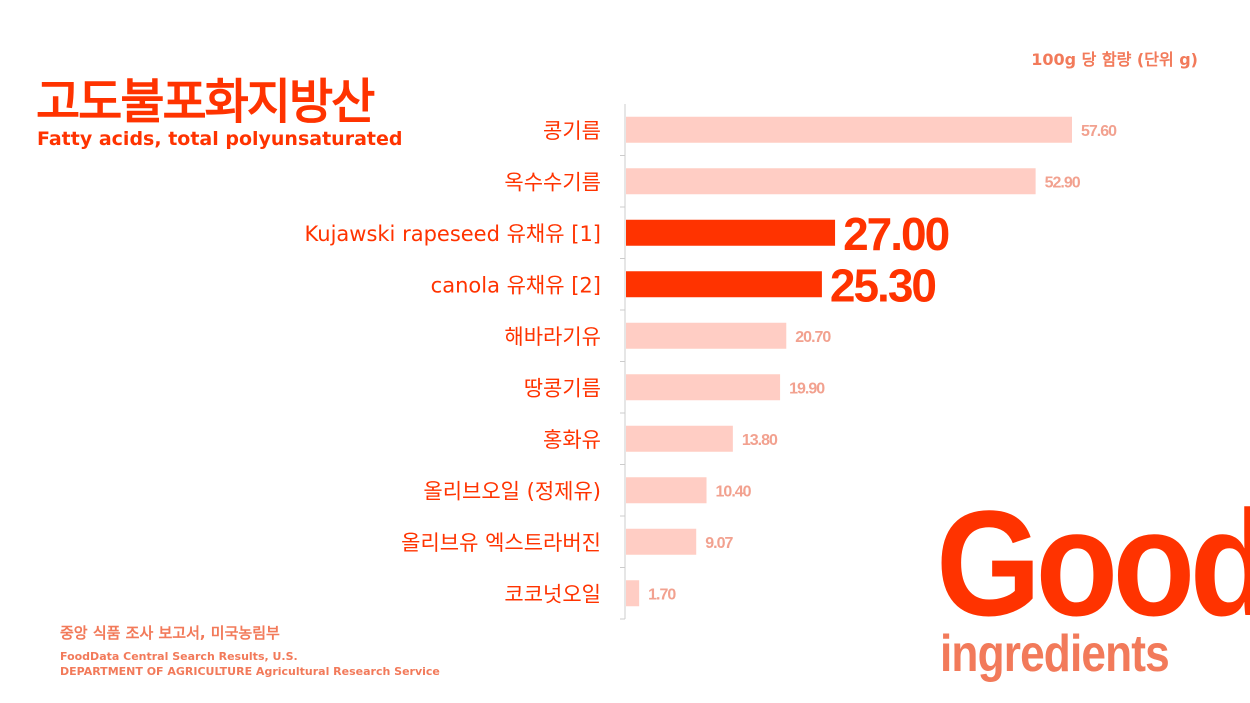 The image size is (1250, 703). What do you see at coordinates (552, 182) in the screenshot?
I see `category-label: 옥수수기름` at bounding box center [552, 182].